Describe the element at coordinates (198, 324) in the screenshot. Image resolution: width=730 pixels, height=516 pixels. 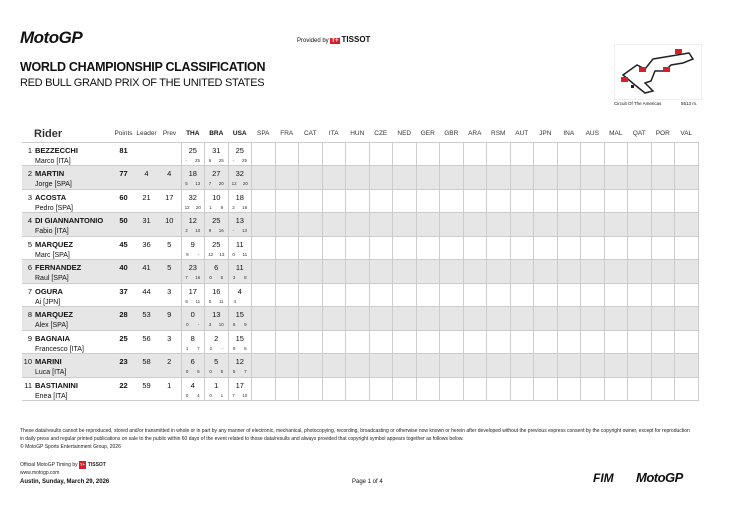
I see `race-points-main: -` at that location.